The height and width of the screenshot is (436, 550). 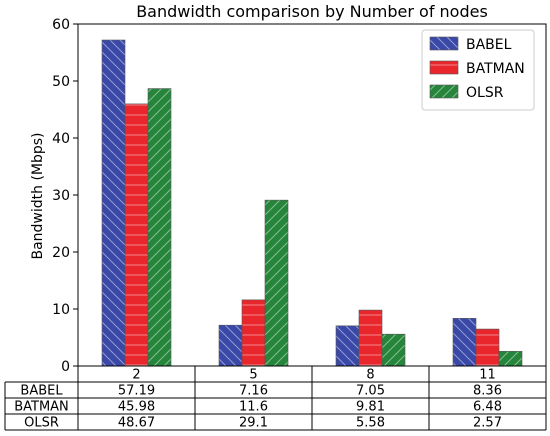 I want to click on legend-label-babel: BABEL, so click(x=489, y=45).